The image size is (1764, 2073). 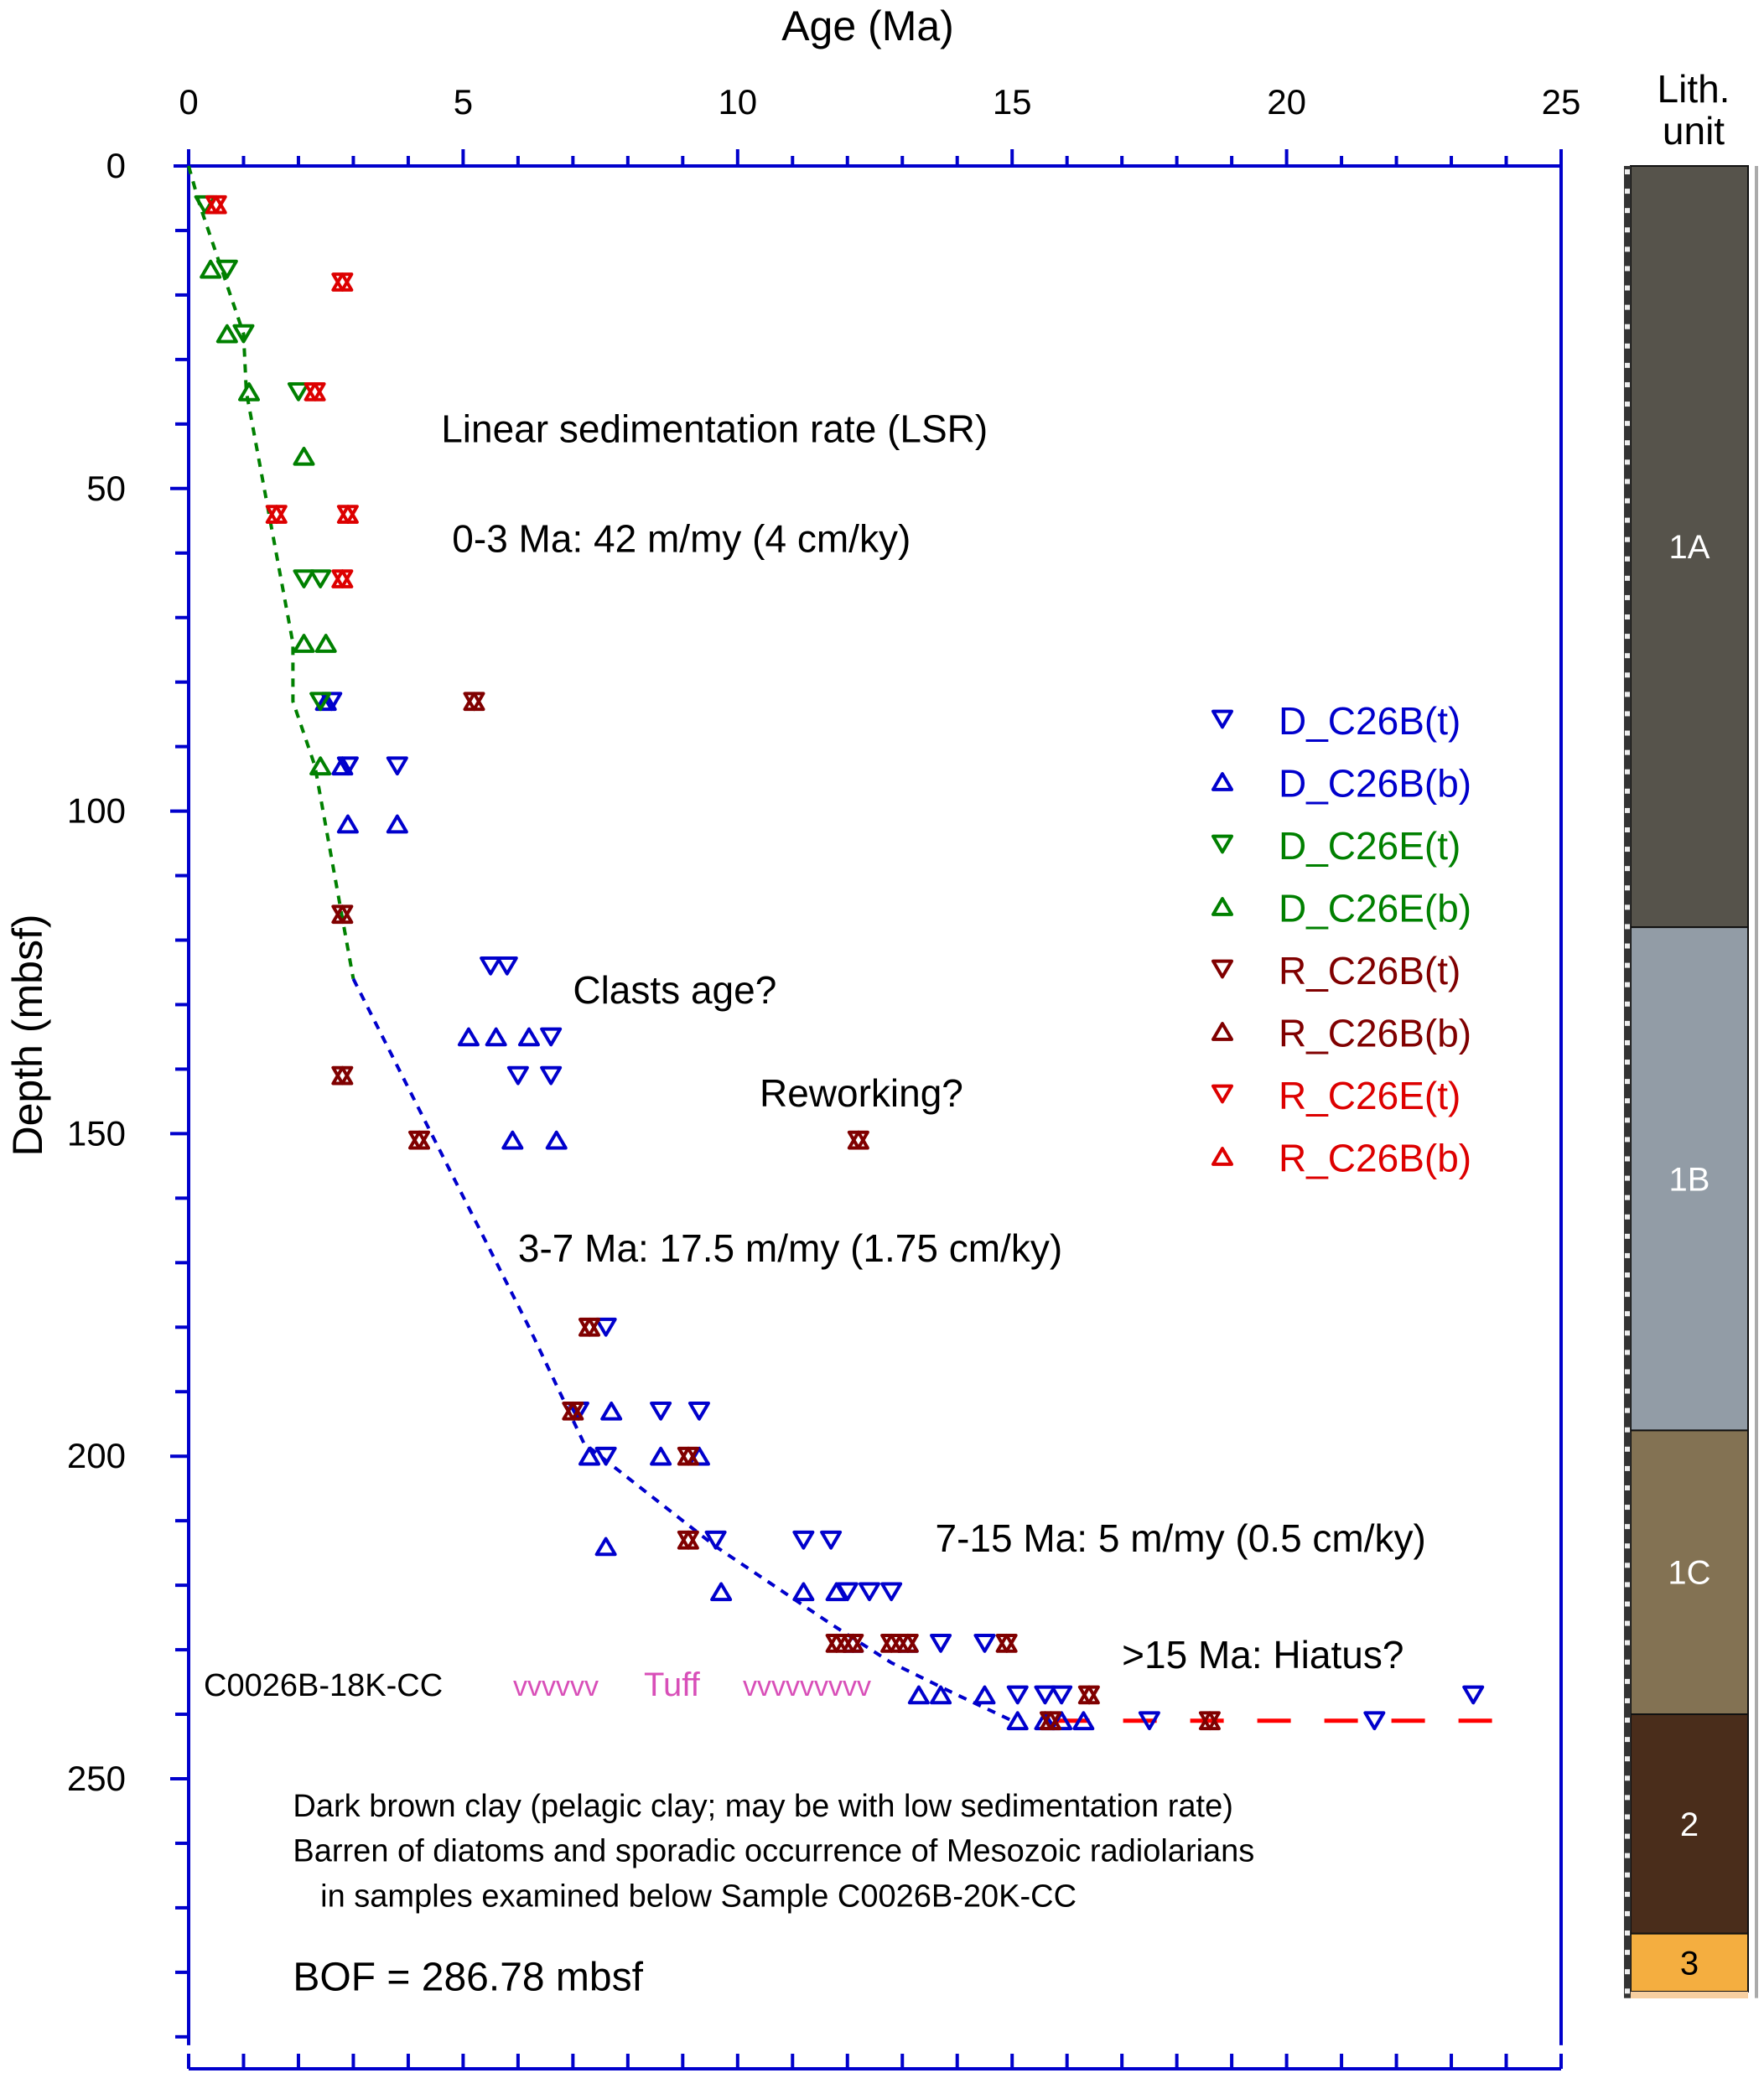 I want to click on tuff-sample-label: C0026B-18K-CC, so click(x=323, y=1686).